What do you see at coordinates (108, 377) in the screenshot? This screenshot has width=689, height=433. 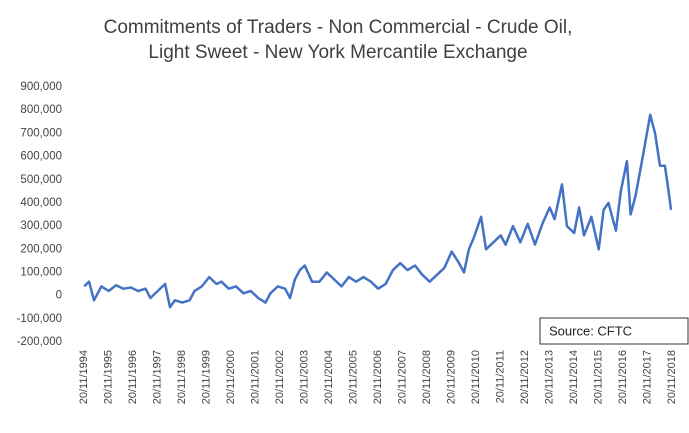 I see `x-tick-label: 20/11/1995` at bounding box center [108, 377].